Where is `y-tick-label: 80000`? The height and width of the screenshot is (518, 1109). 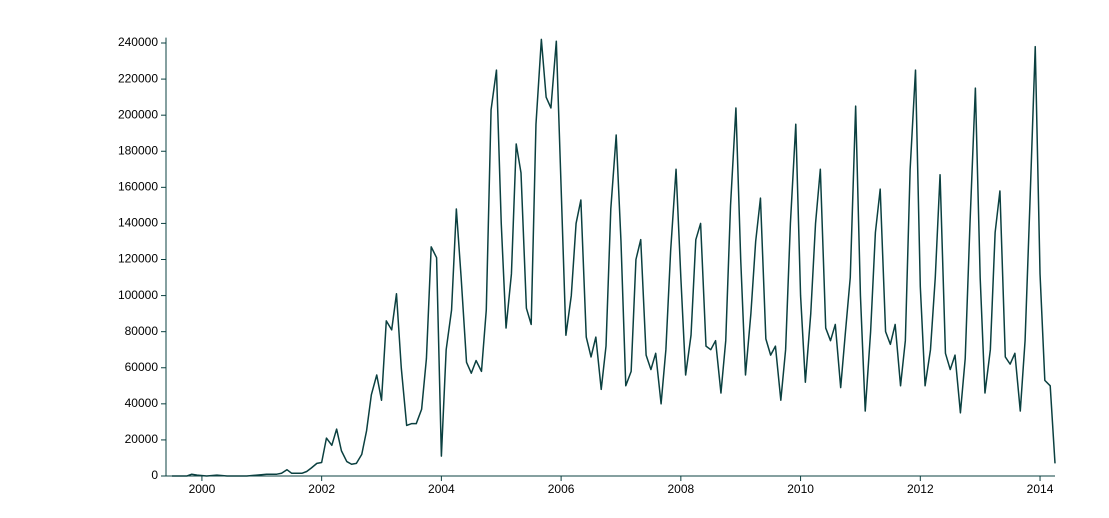
y-tick-label: 80000 is located at coordinates (142, 331).